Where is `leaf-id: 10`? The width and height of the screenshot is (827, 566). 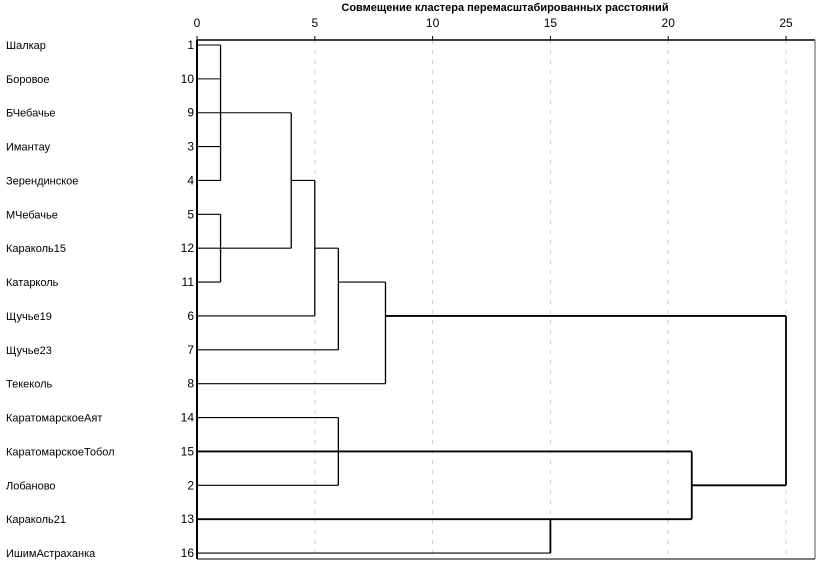
leaf-id: 10 is located at coordinates (188, 79).